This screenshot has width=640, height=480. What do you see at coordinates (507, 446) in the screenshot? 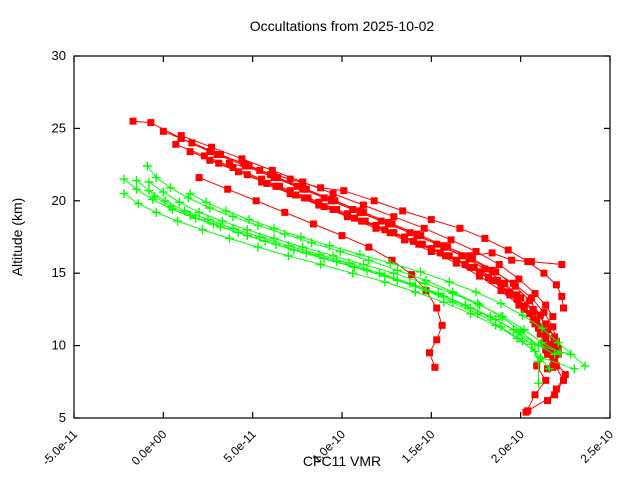
I see `x-tick-label: 2.0e-10` at bounding box center [507, 446].